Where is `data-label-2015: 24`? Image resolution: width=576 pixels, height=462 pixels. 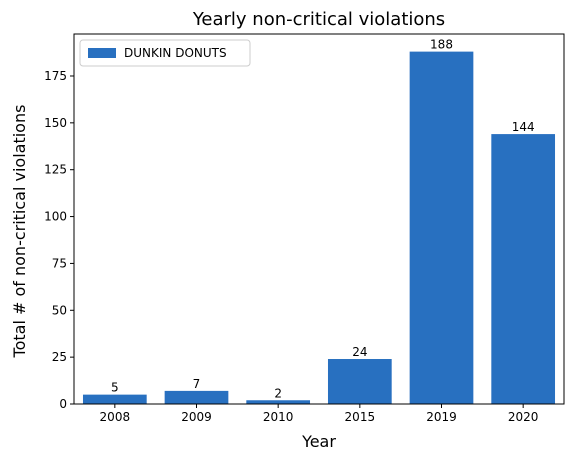
data-label-2015: 24 is located at coordinates (359, 352).